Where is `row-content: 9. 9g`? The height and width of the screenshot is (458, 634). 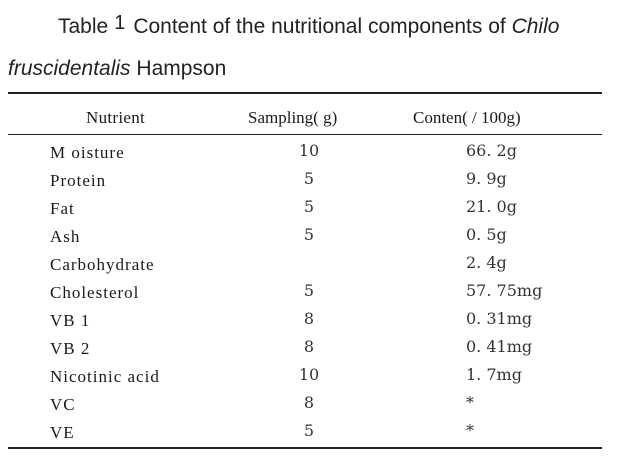 row-content: 9. 9g is located at coordinates (486, 178).